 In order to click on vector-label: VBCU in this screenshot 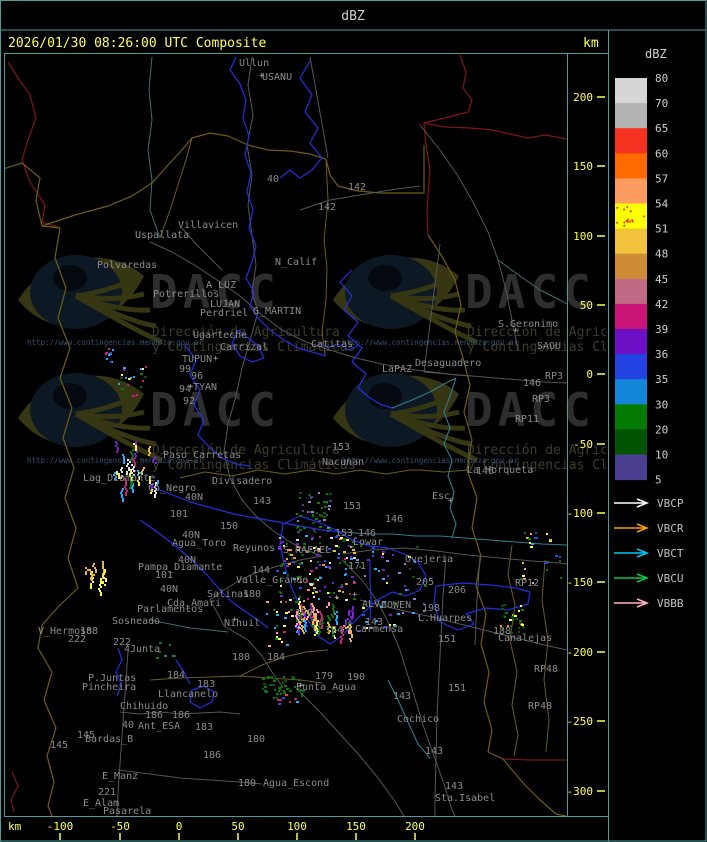, I will do `click(670, 578)`.